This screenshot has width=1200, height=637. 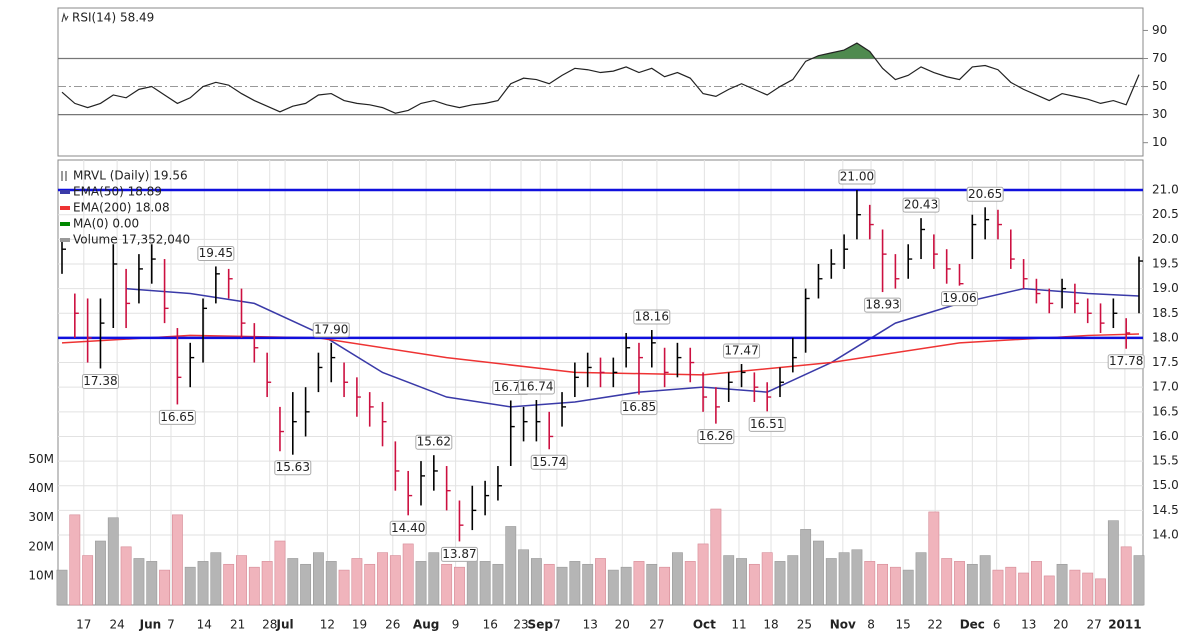 I want to click on annotation-label: 17.90, so click(x=331, y=329).